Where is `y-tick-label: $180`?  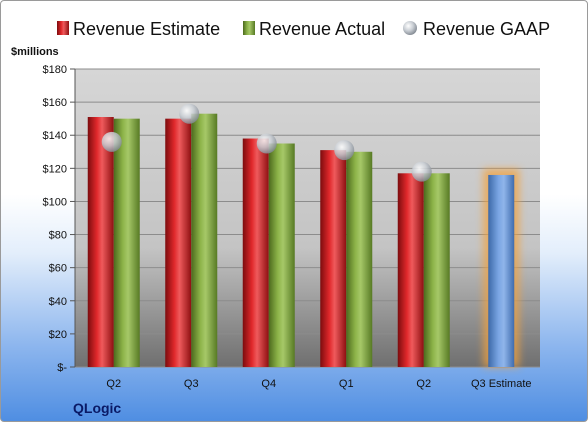
y-tick-label: $180 is located at coordinates (55, 70).